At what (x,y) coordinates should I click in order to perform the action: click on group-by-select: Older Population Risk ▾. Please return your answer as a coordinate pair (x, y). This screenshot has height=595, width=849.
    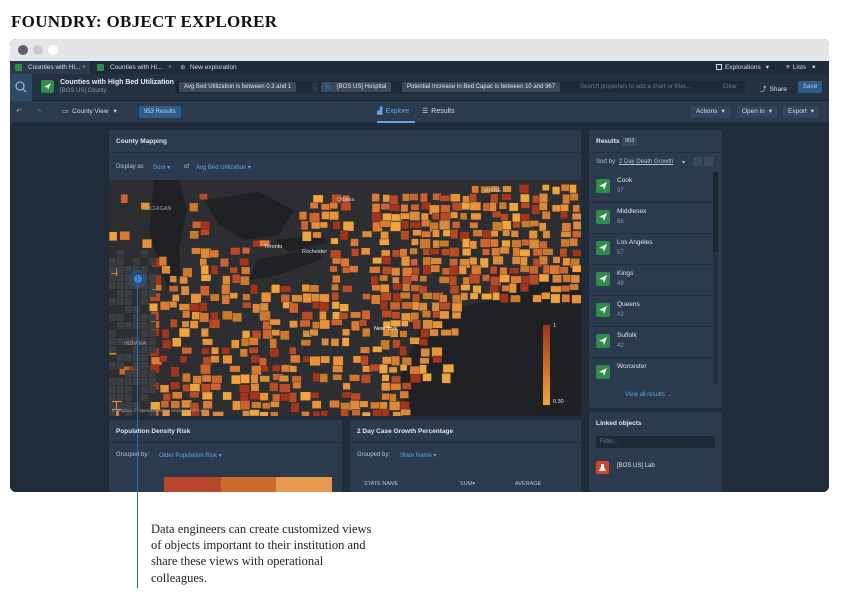
    Looking at the image, I should click on (190, 455).